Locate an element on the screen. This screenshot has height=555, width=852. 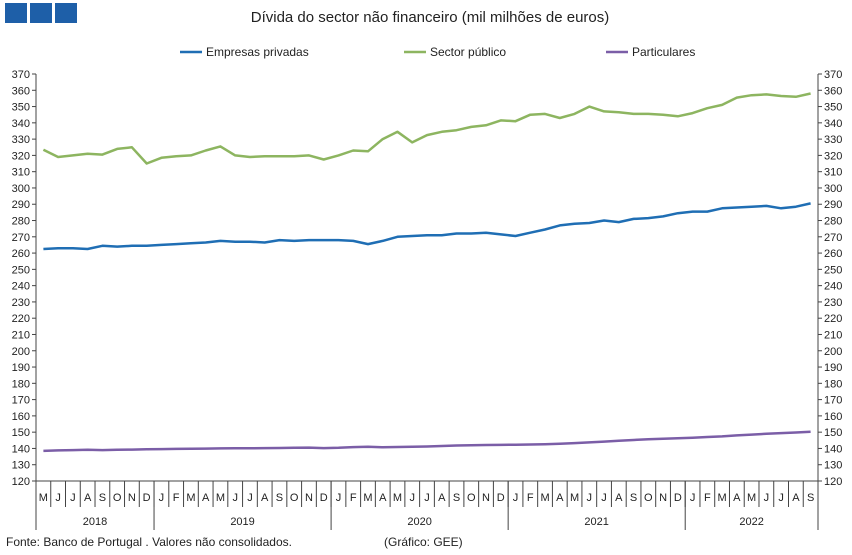
y-tick-label: 330 is located at coordinates (21, 140).